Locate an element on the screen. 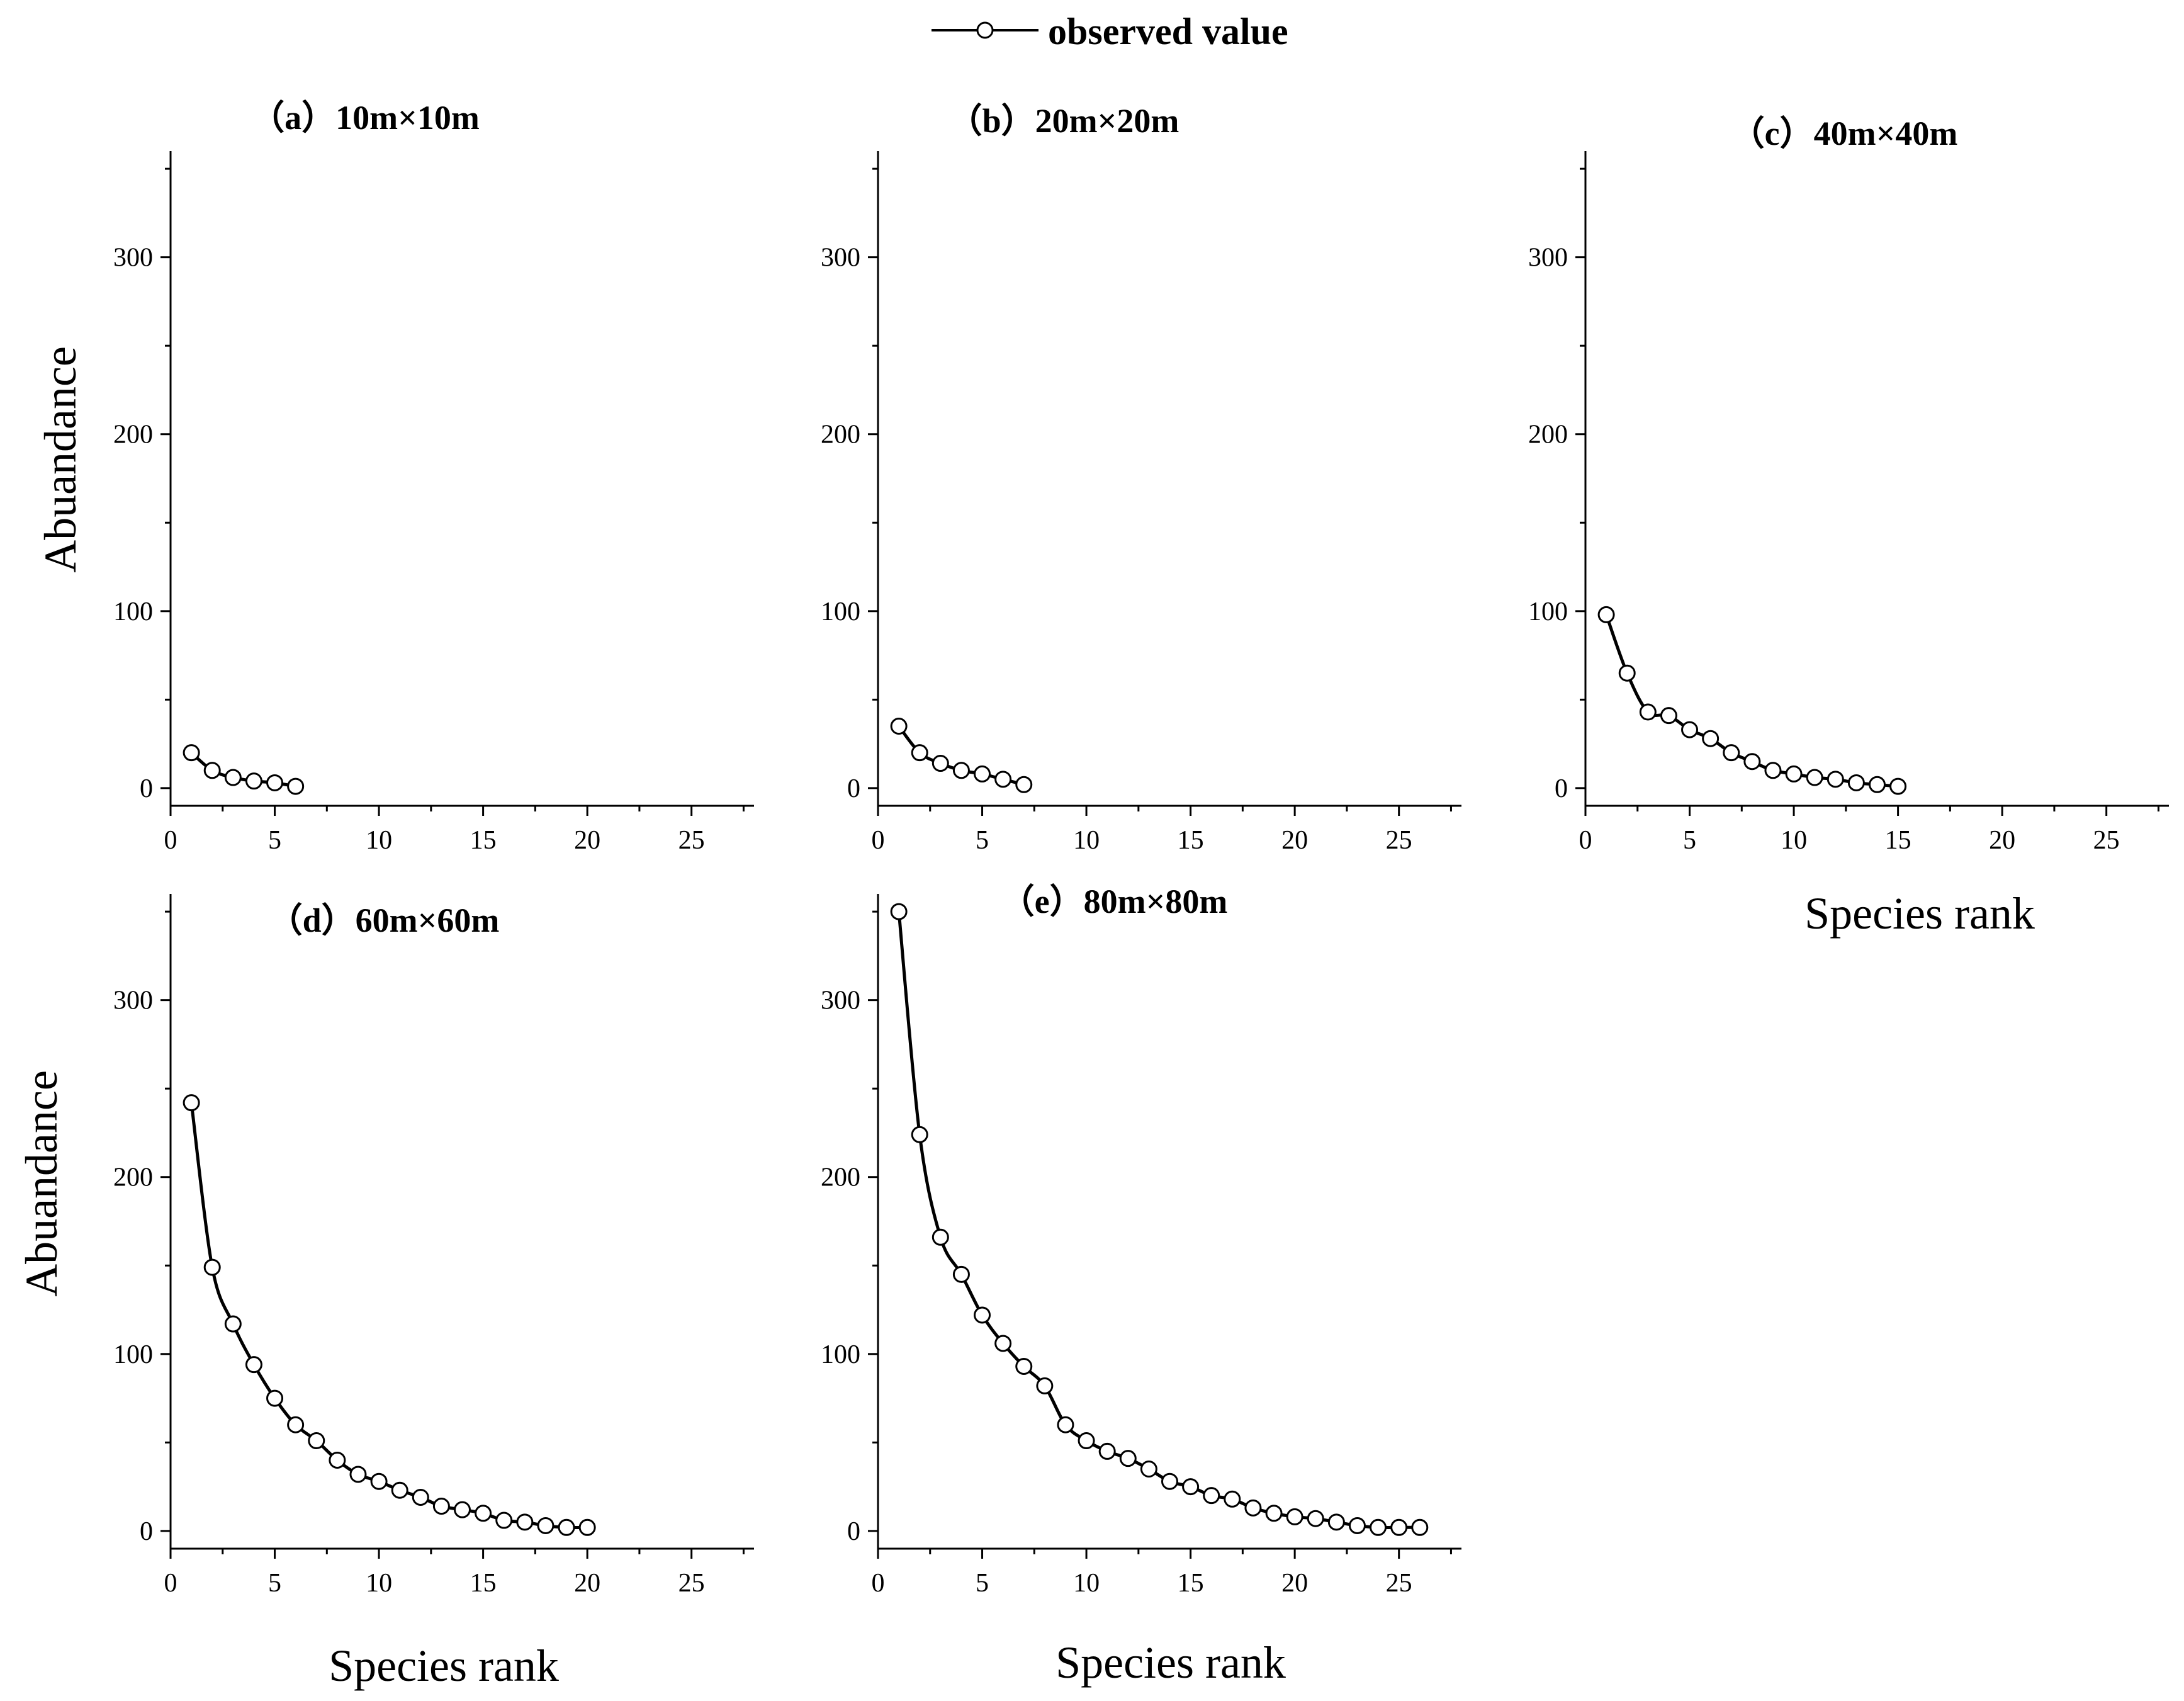  x-tick-label-b: 10 is located at coordinates (1086, 840).